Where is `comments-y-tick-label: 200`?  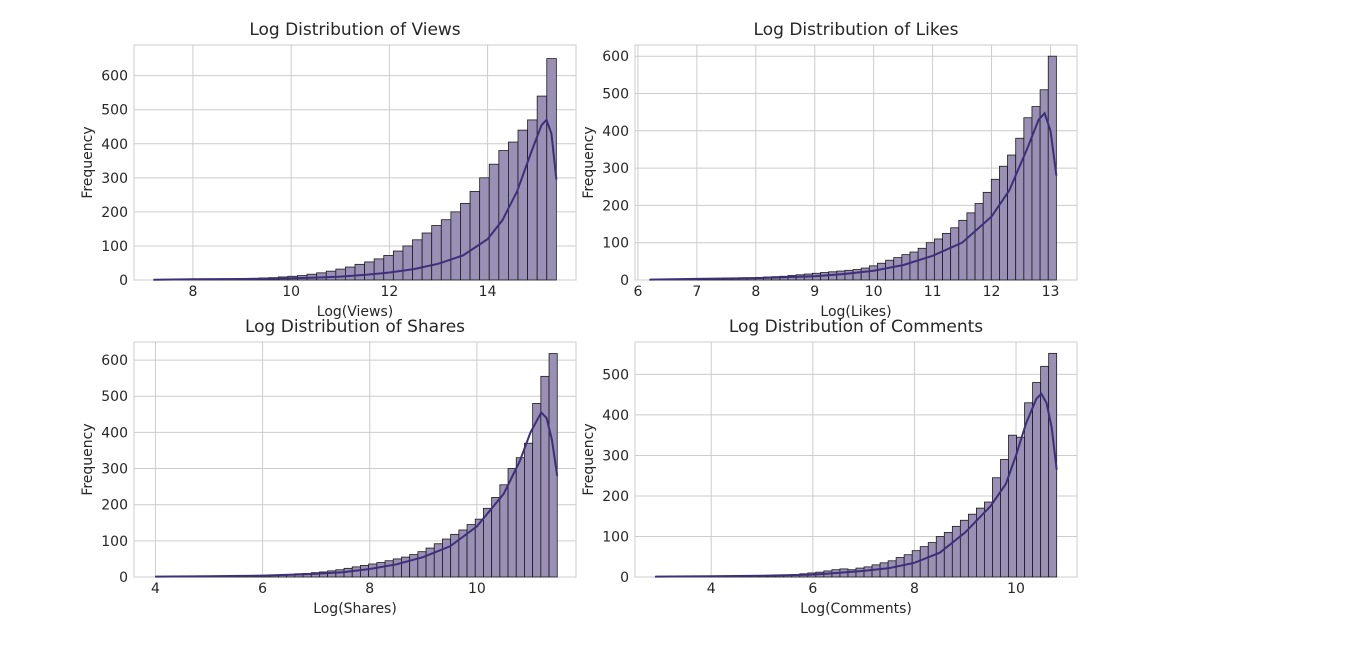 comments-y-tick-label: 200 is located at coordinates (615, 497).